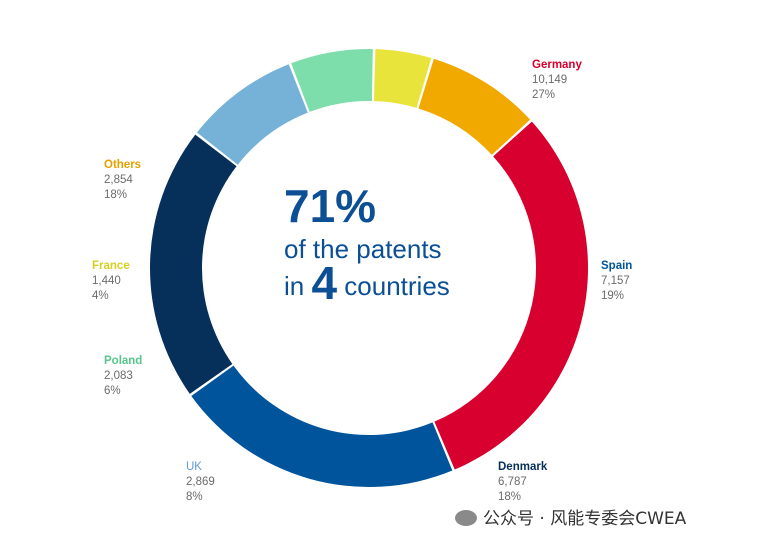  What do you see at coordinates (550, 80) in the screenshot?
I see `label-germany-value: 10,149` at bounding box center [550, 80].